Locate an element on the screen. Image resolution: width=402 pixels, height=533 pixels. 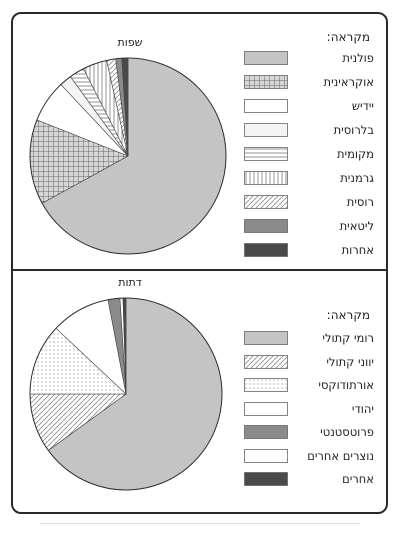
legend-label: אחרות is located at coordinates (357, 250).